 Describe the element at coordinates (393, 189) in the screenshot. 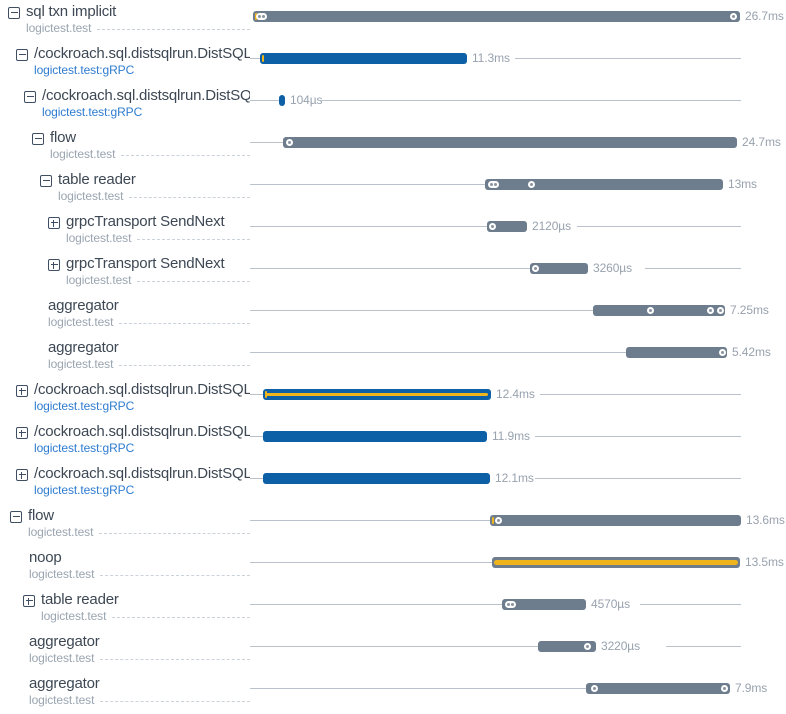

I see `trace-span-row: table reader logictest.test 13ms` at that location.